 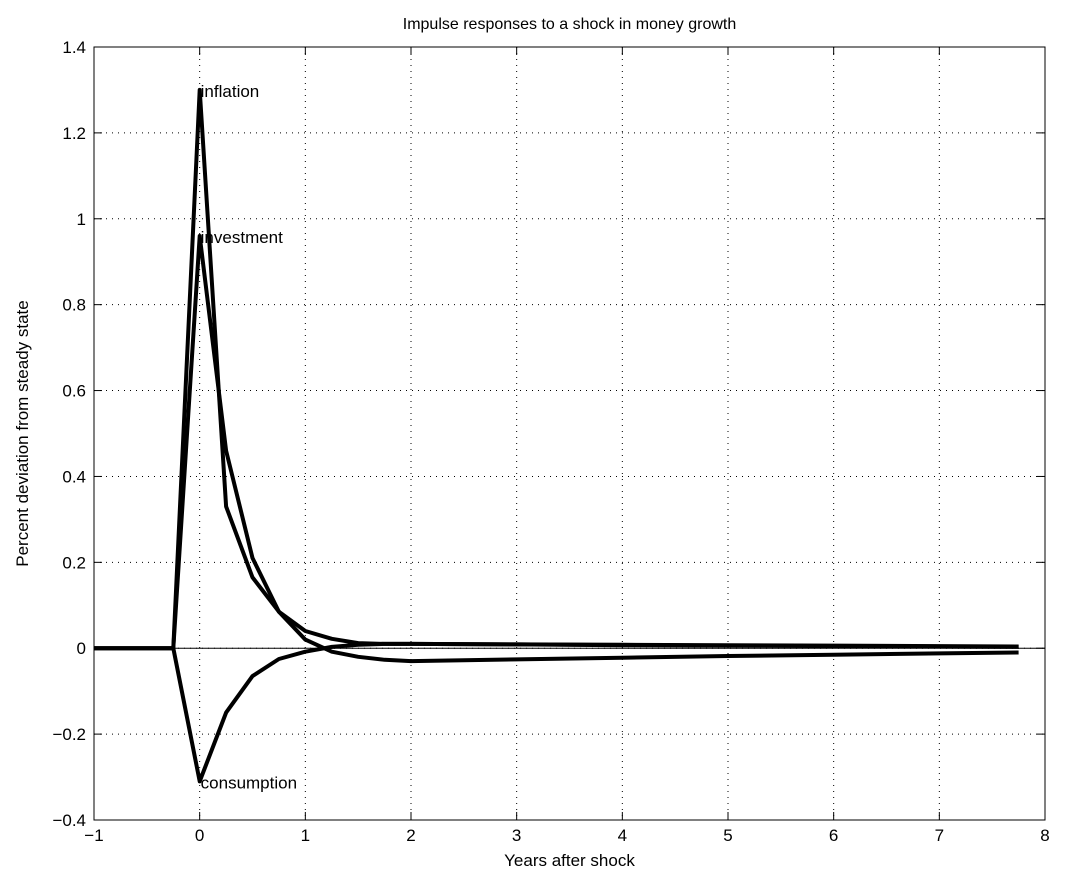 I want to click on y-axis-label: Percent deviation from steady state, so click(x=22, y=433).